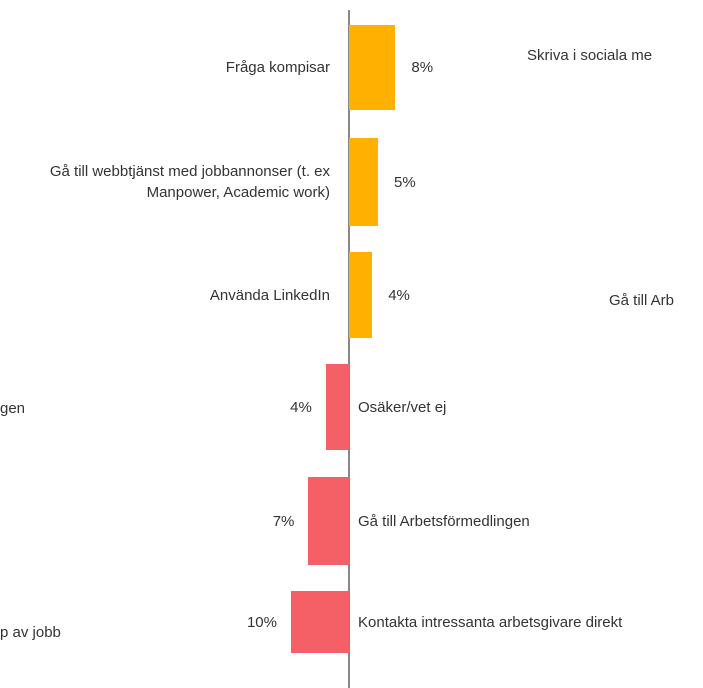  I want to click on cropped-label: Gå till Arb, so click(642, 300).